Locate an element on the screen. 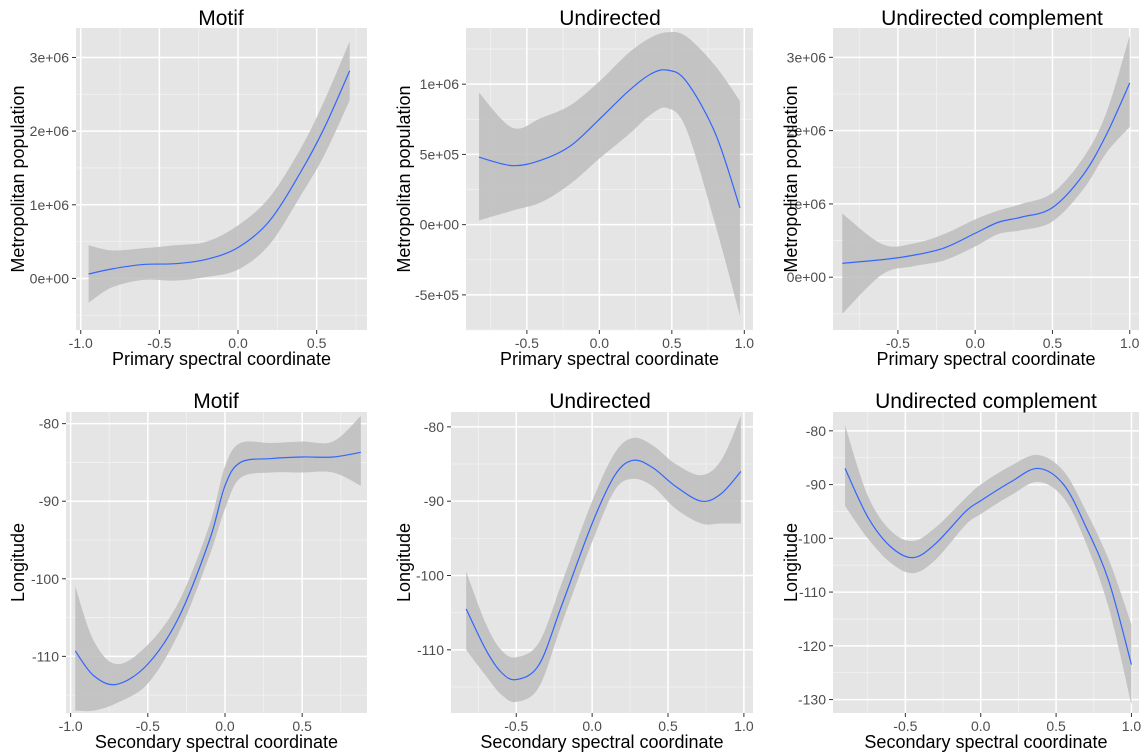 The image size is (1143, 753). y-tick-label: -5e+05 is located at coordinates (437, 295).